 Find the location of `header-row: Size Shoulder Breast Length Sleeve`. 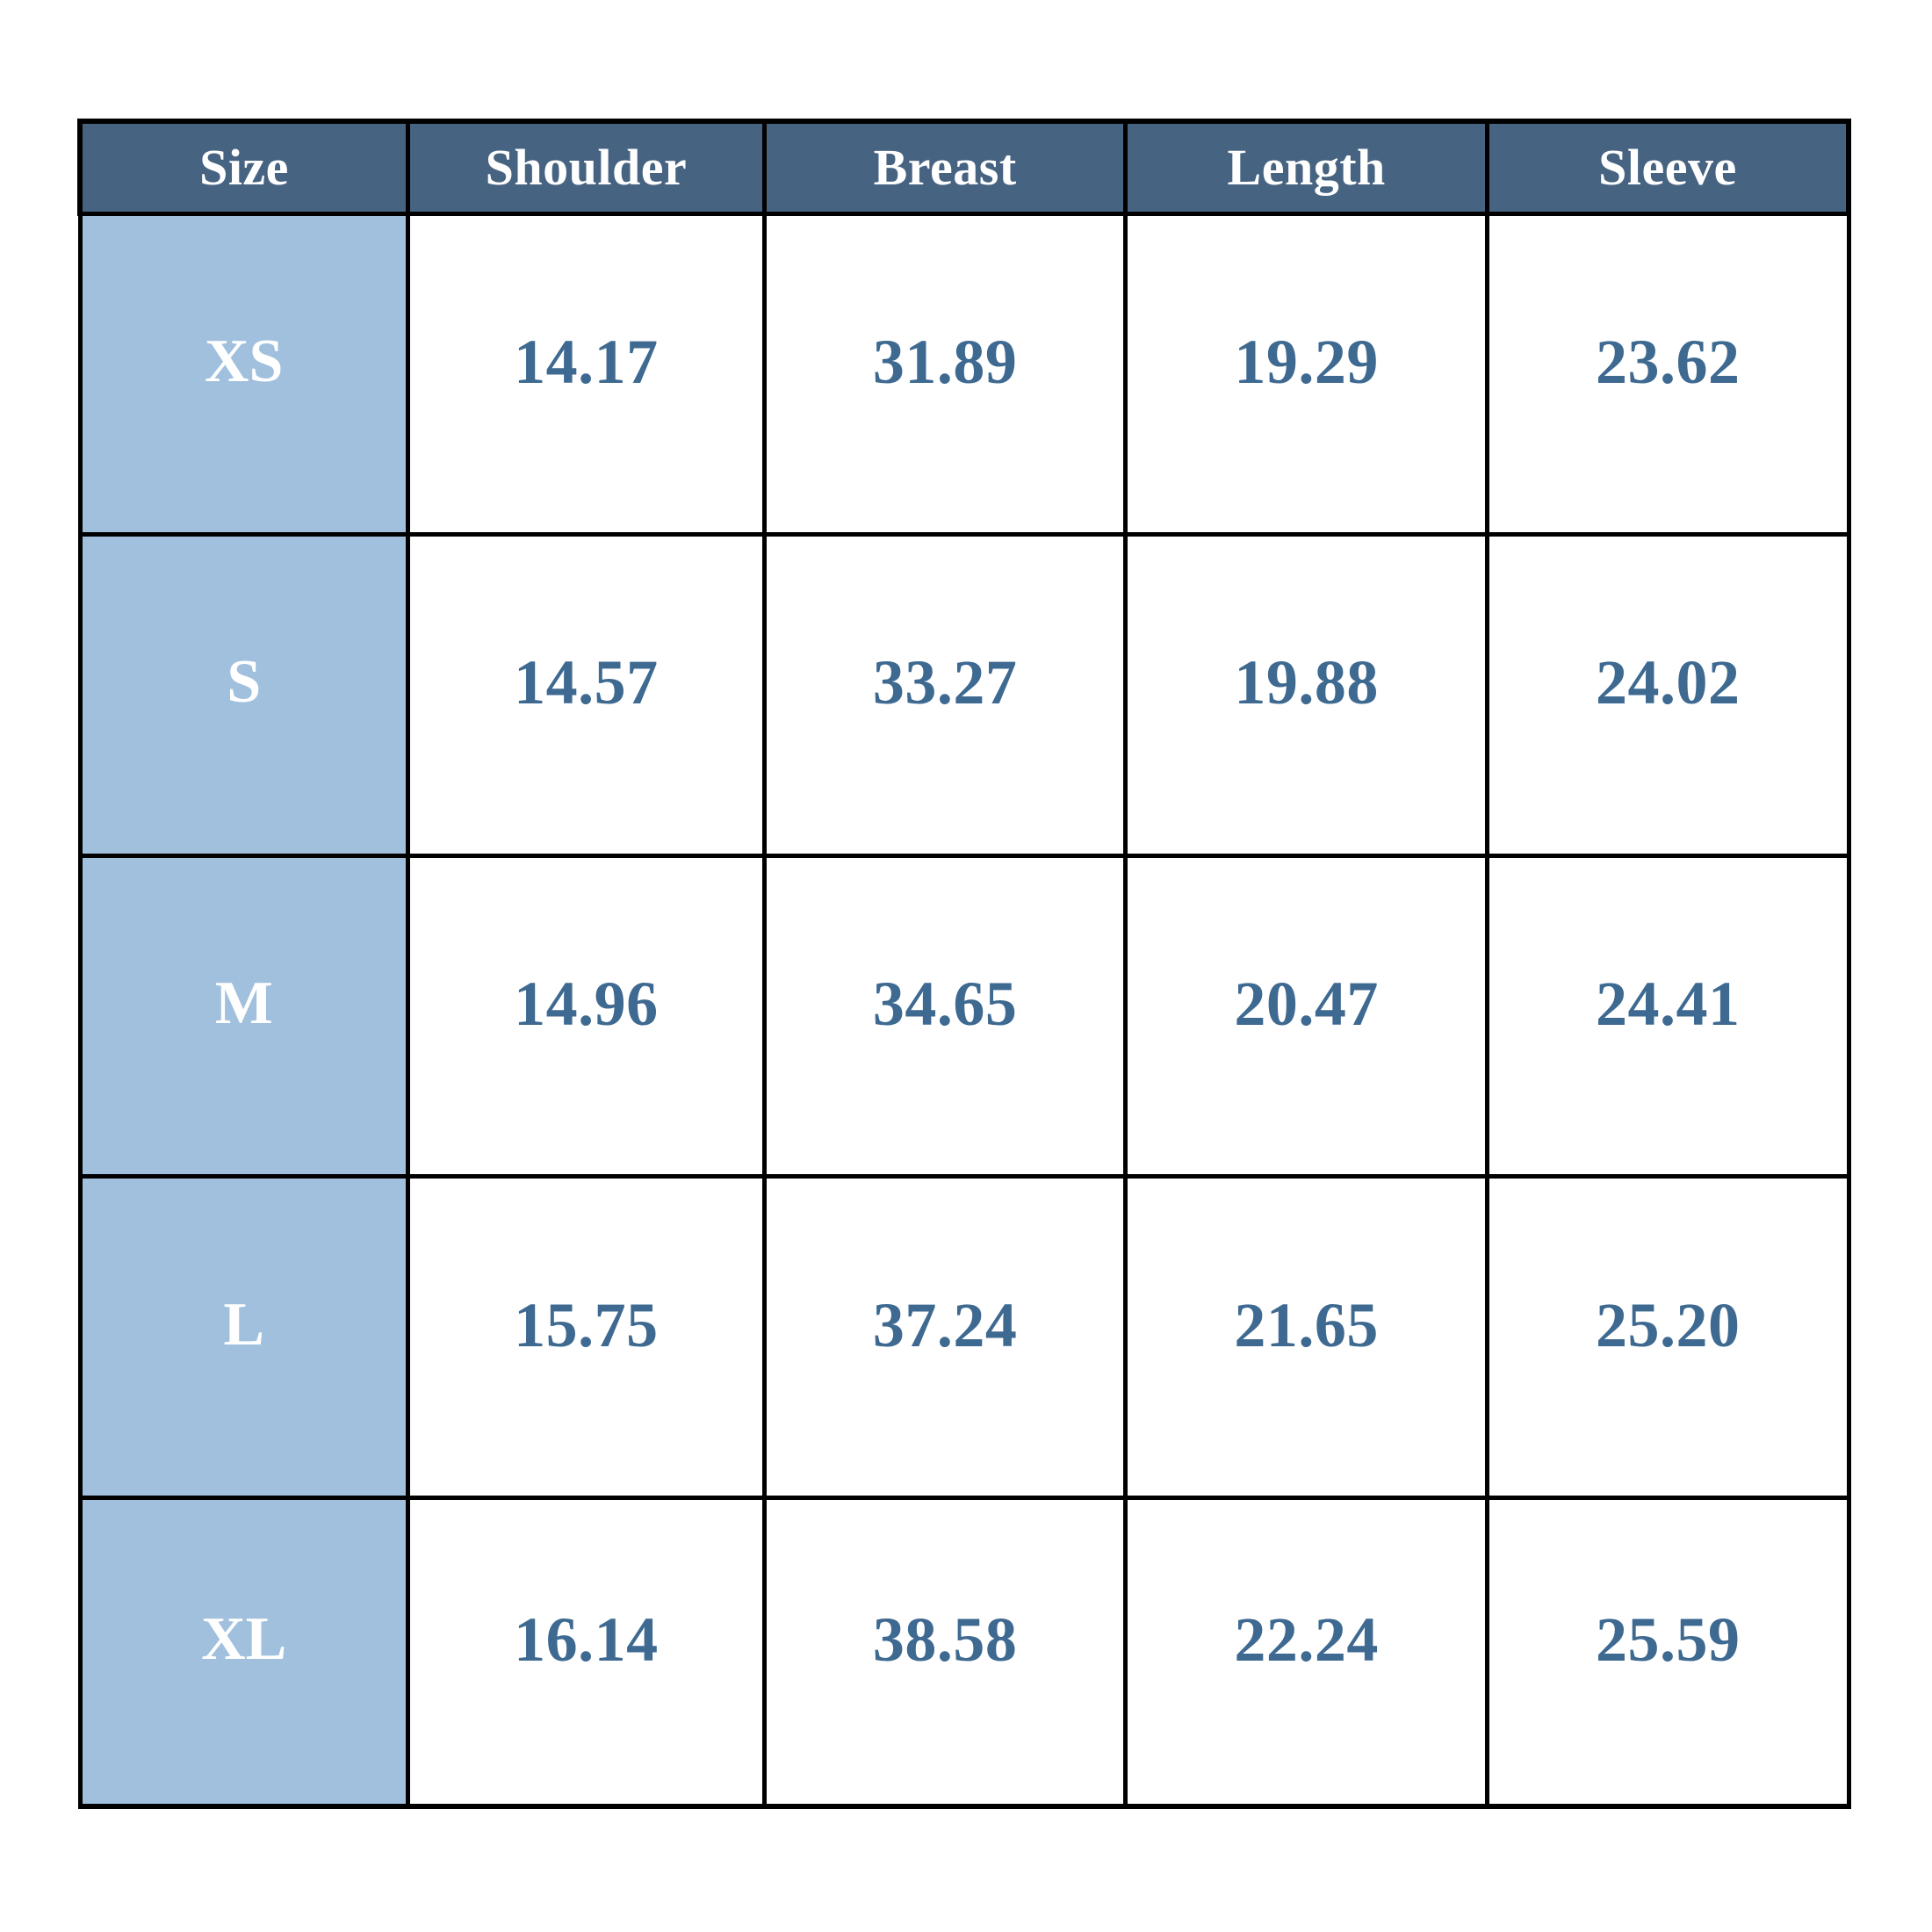

header-row: Size Shoulder Breast Length Sleeve is located at coordinates (963, 168).